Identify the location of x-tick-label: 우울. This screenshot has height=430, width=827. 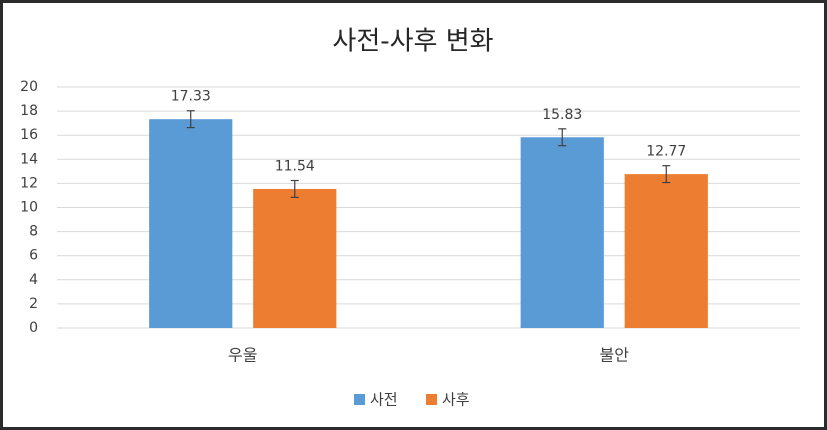
(242, 355).